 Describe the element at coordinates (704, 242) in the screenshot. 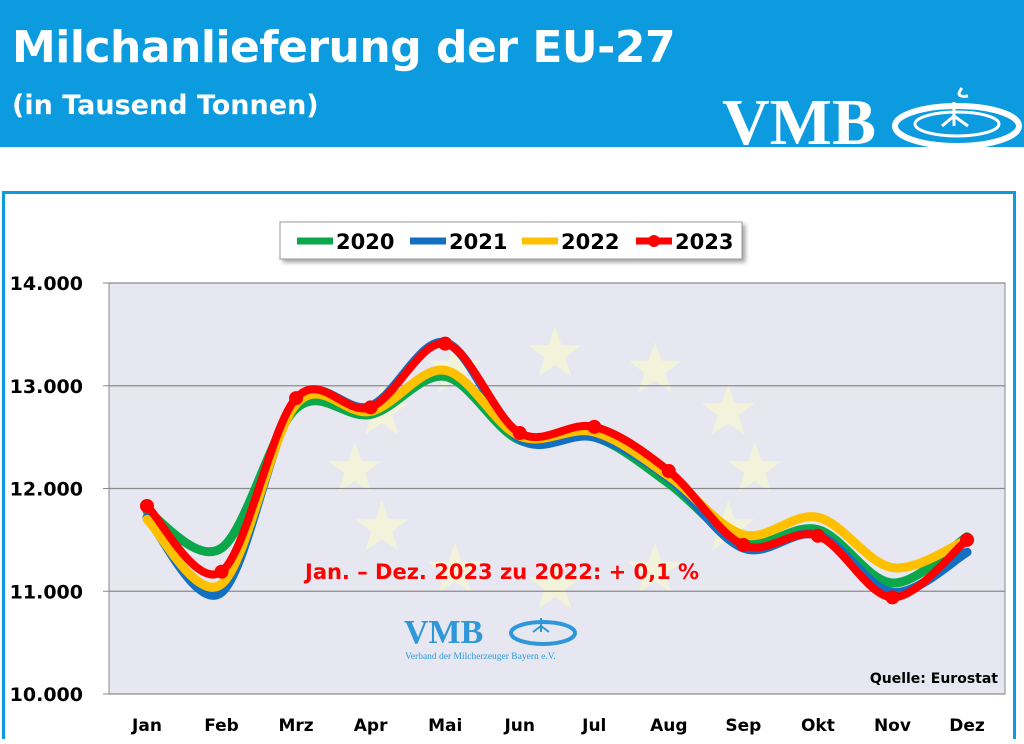

I see `legend-label: 2023` at that location.